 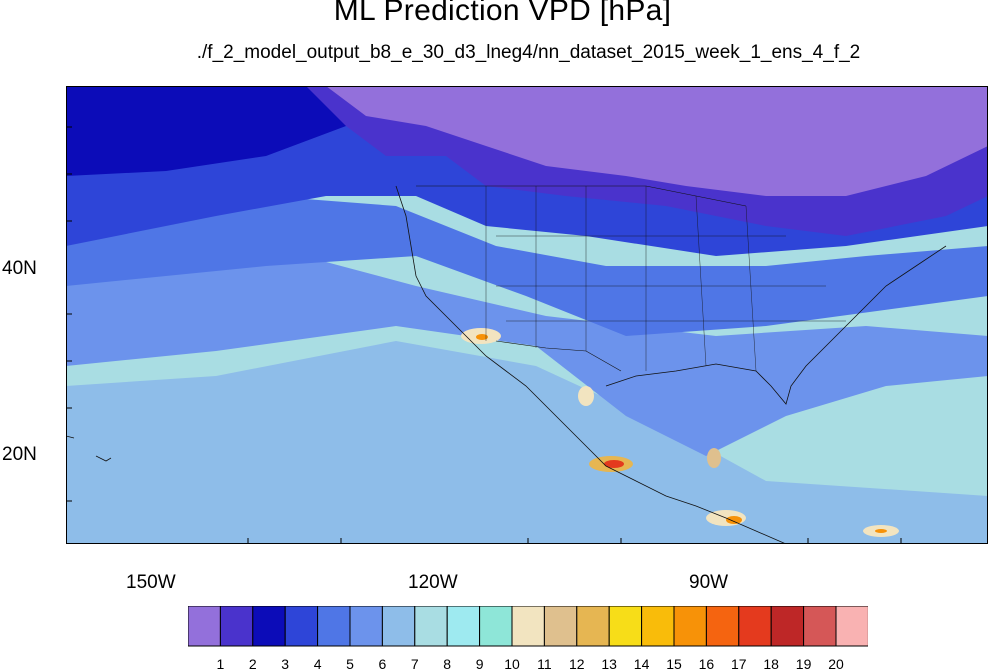 What do you see at coordinates (881, 531) in the screenshot?
I see `vpd-spot-caribbean-hot` at bounding box center [881, 531].